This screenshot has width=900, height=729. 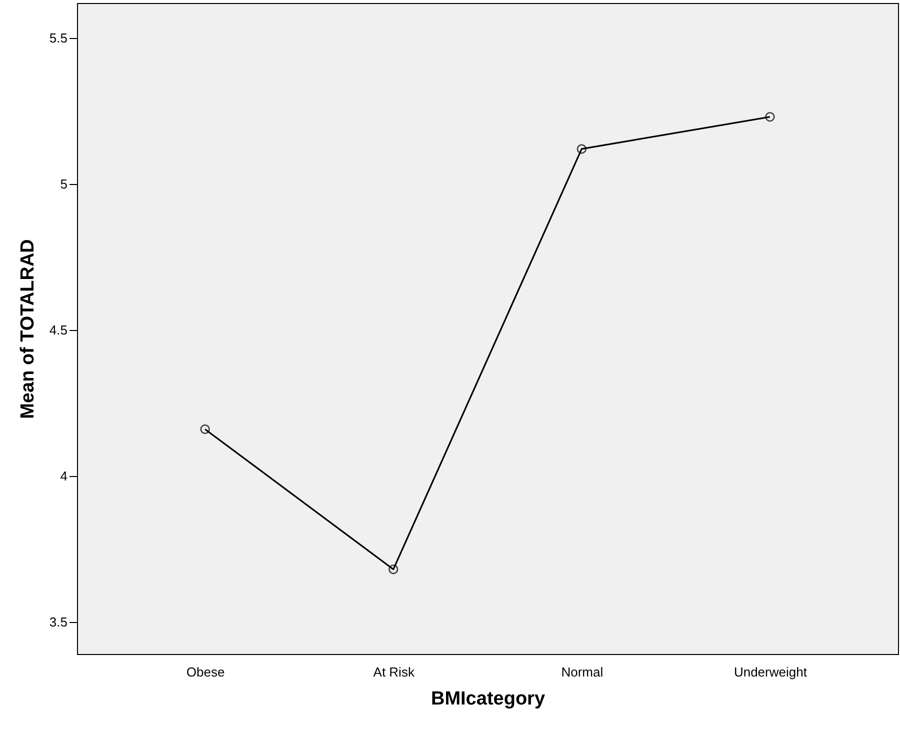 What do you see at coordinates (58, 330) in the screenshot?
I see `y-tick-label: 4.5` at bounding box center [58, 330].